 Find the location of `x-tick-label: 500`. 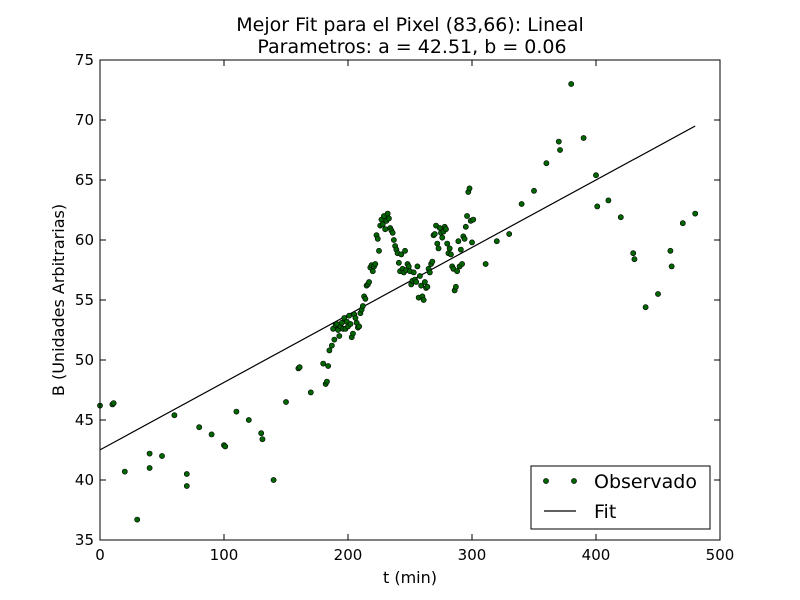

x-tick-label: 500 is located at coordinates (720, 555).